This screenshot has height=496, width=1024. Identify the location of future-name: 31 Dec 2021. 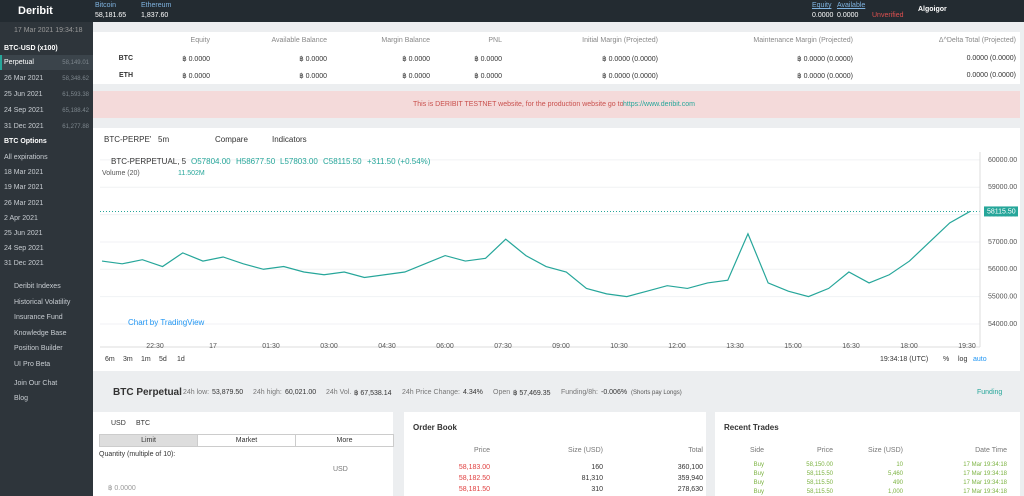
(24, 126).